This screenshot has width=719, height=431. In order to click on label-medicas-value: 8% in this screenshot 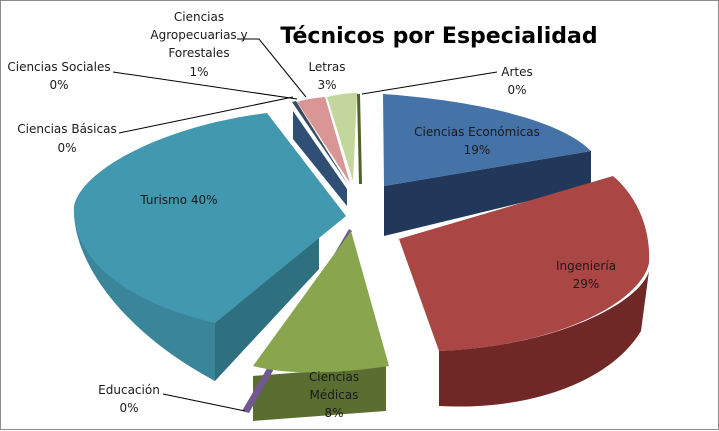, I will do `click(333, 413)`.